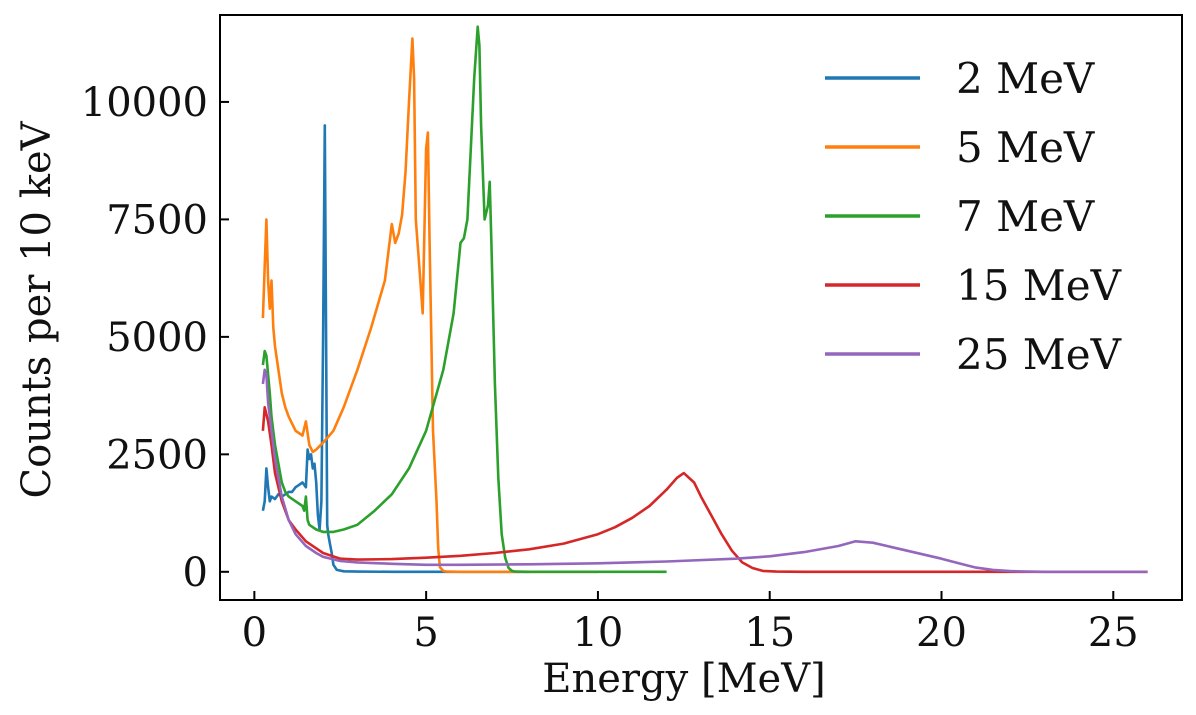  I want to click on legend: 2 MeV 5 MeV 7 MeV 15 MeV 25 MeV, so click(973, 216).